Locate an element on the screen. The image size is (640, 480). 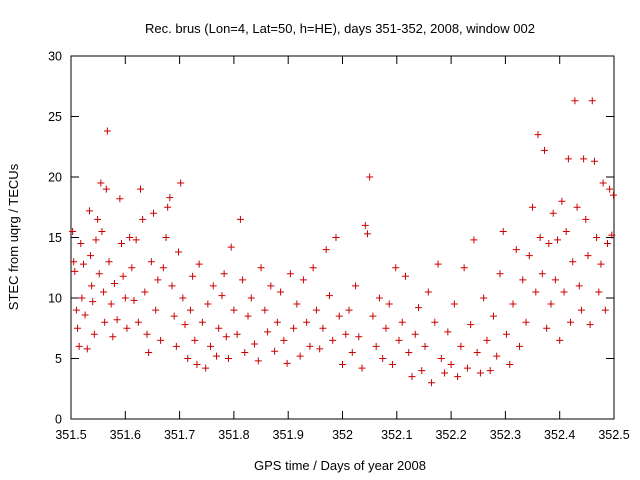
y-tick-label: 5 is located at coordinates (58, 359).